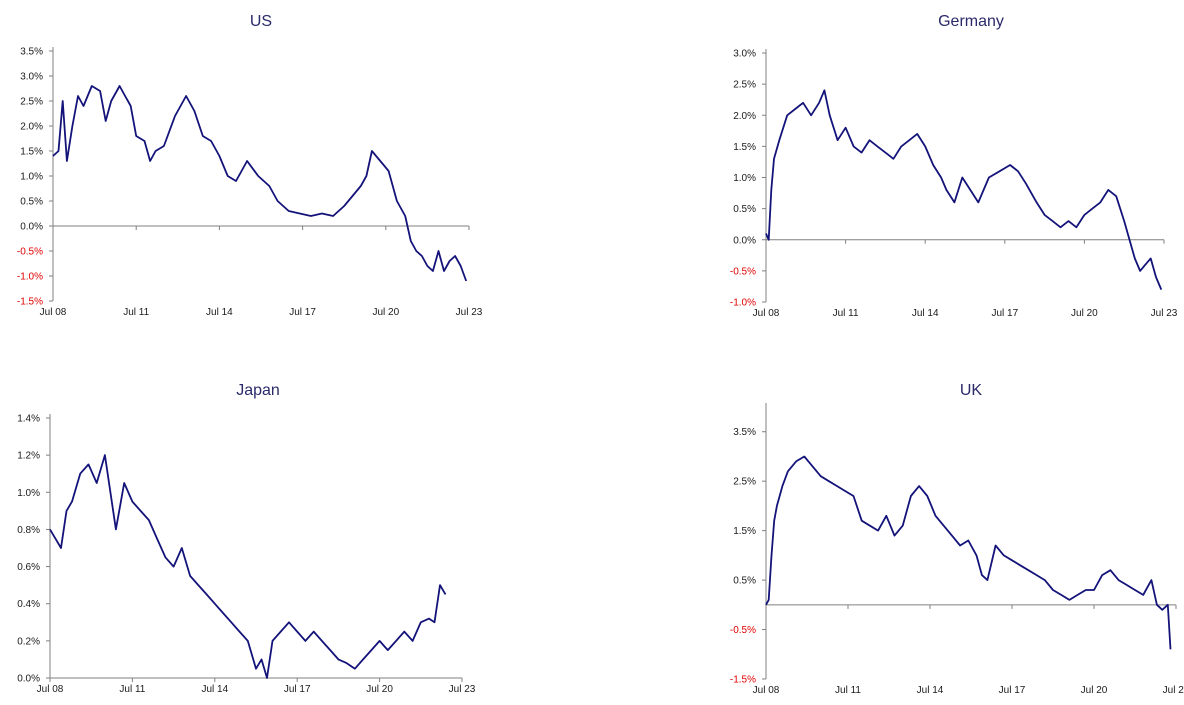 This screenshot has height=705, width=1184. Describe the element at coordinates (28, 419) in the screenshot. I see `y-tick-label: 1.4%` at that location.